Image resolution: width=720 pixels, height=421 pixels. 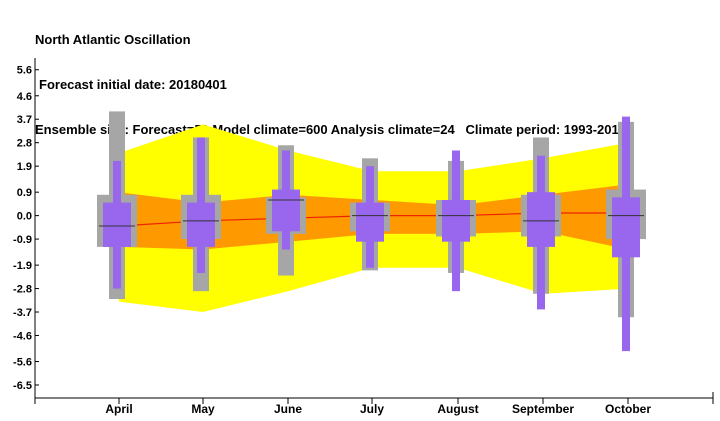 What do you see at coordinates (457, 409) in the screenshot?
I see `x-tick-label: August` at bounding box center [457, 409].